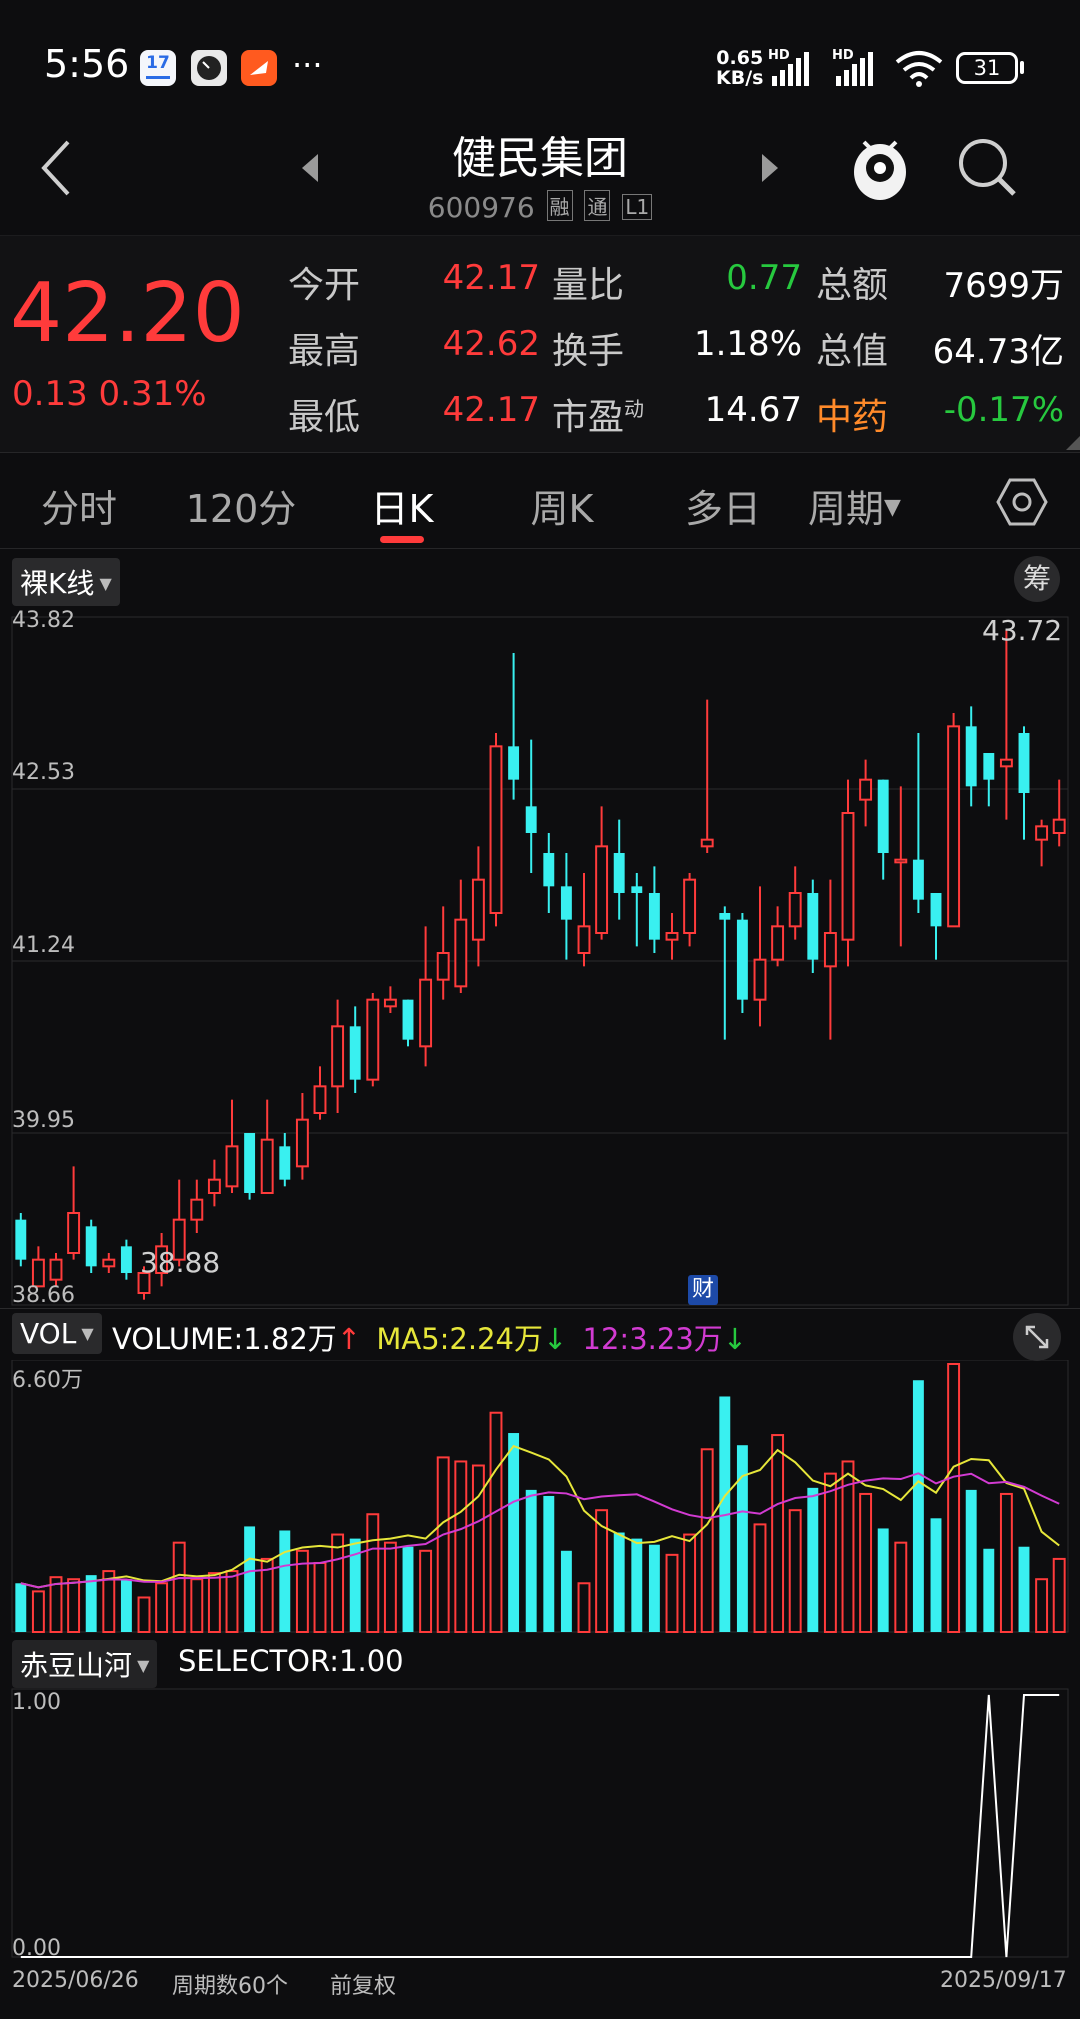 The image size is (1080, 2019). Describe the element at coordinates (852, 417) in the screenshot. I see `label-sector: 中药` at that location.